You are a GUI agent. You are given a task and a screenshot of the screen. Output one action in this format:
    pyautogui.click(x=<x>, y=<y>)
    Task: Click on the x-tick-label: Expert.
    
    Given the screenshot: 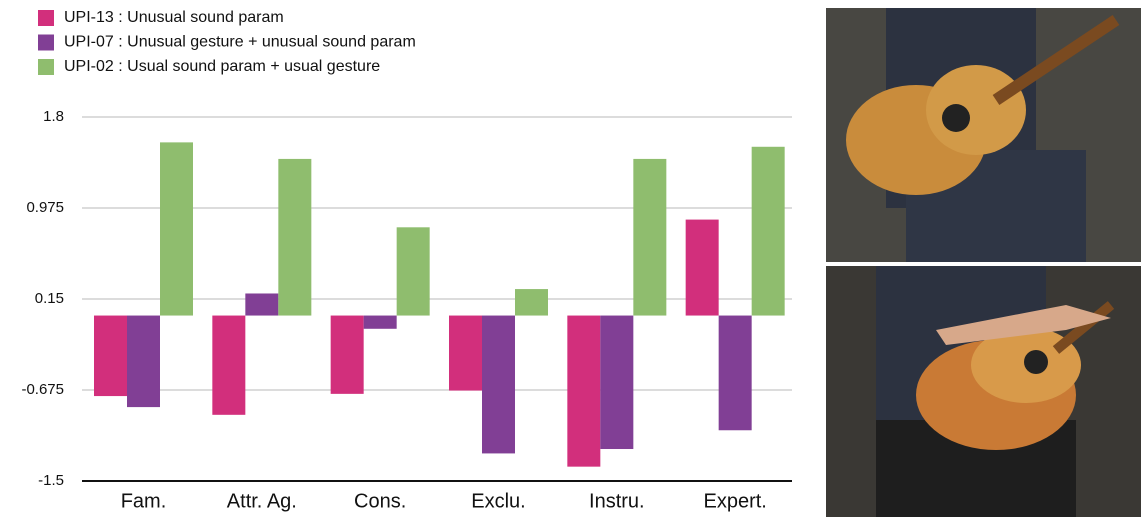 What is the action you would take?
    pyautogui.click(x=734, y=501)
    